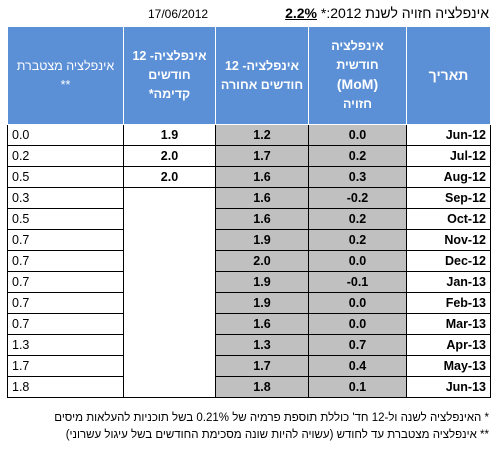  I want to click on table-row: 1.7 1.7 0.4 May-13, so click(249, 366).